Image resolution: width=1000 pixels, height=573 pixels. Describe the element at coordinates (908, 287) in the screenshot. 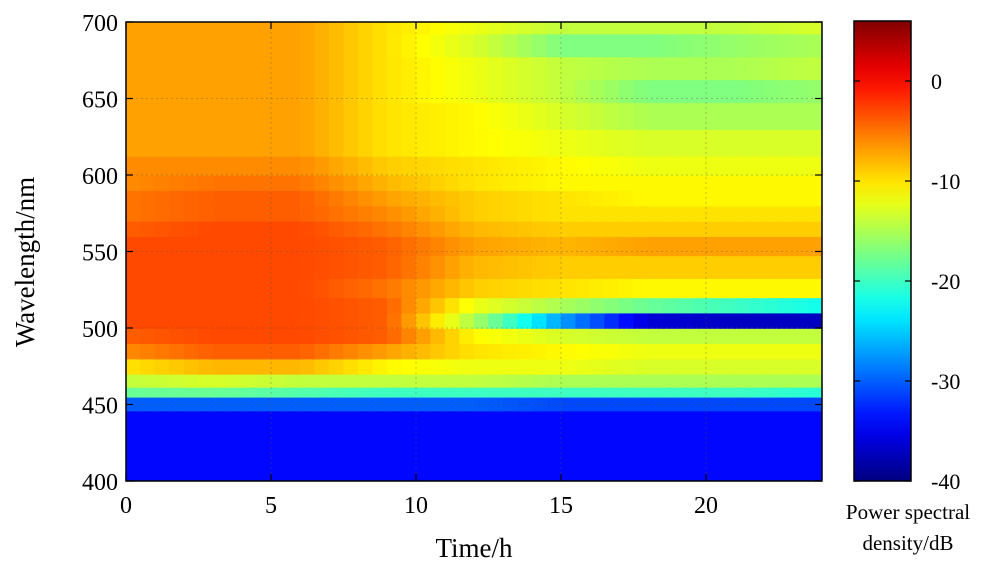

I see `colorbar: 0 -10 -20 -30 -40 Power spectral density/dB` at that location.